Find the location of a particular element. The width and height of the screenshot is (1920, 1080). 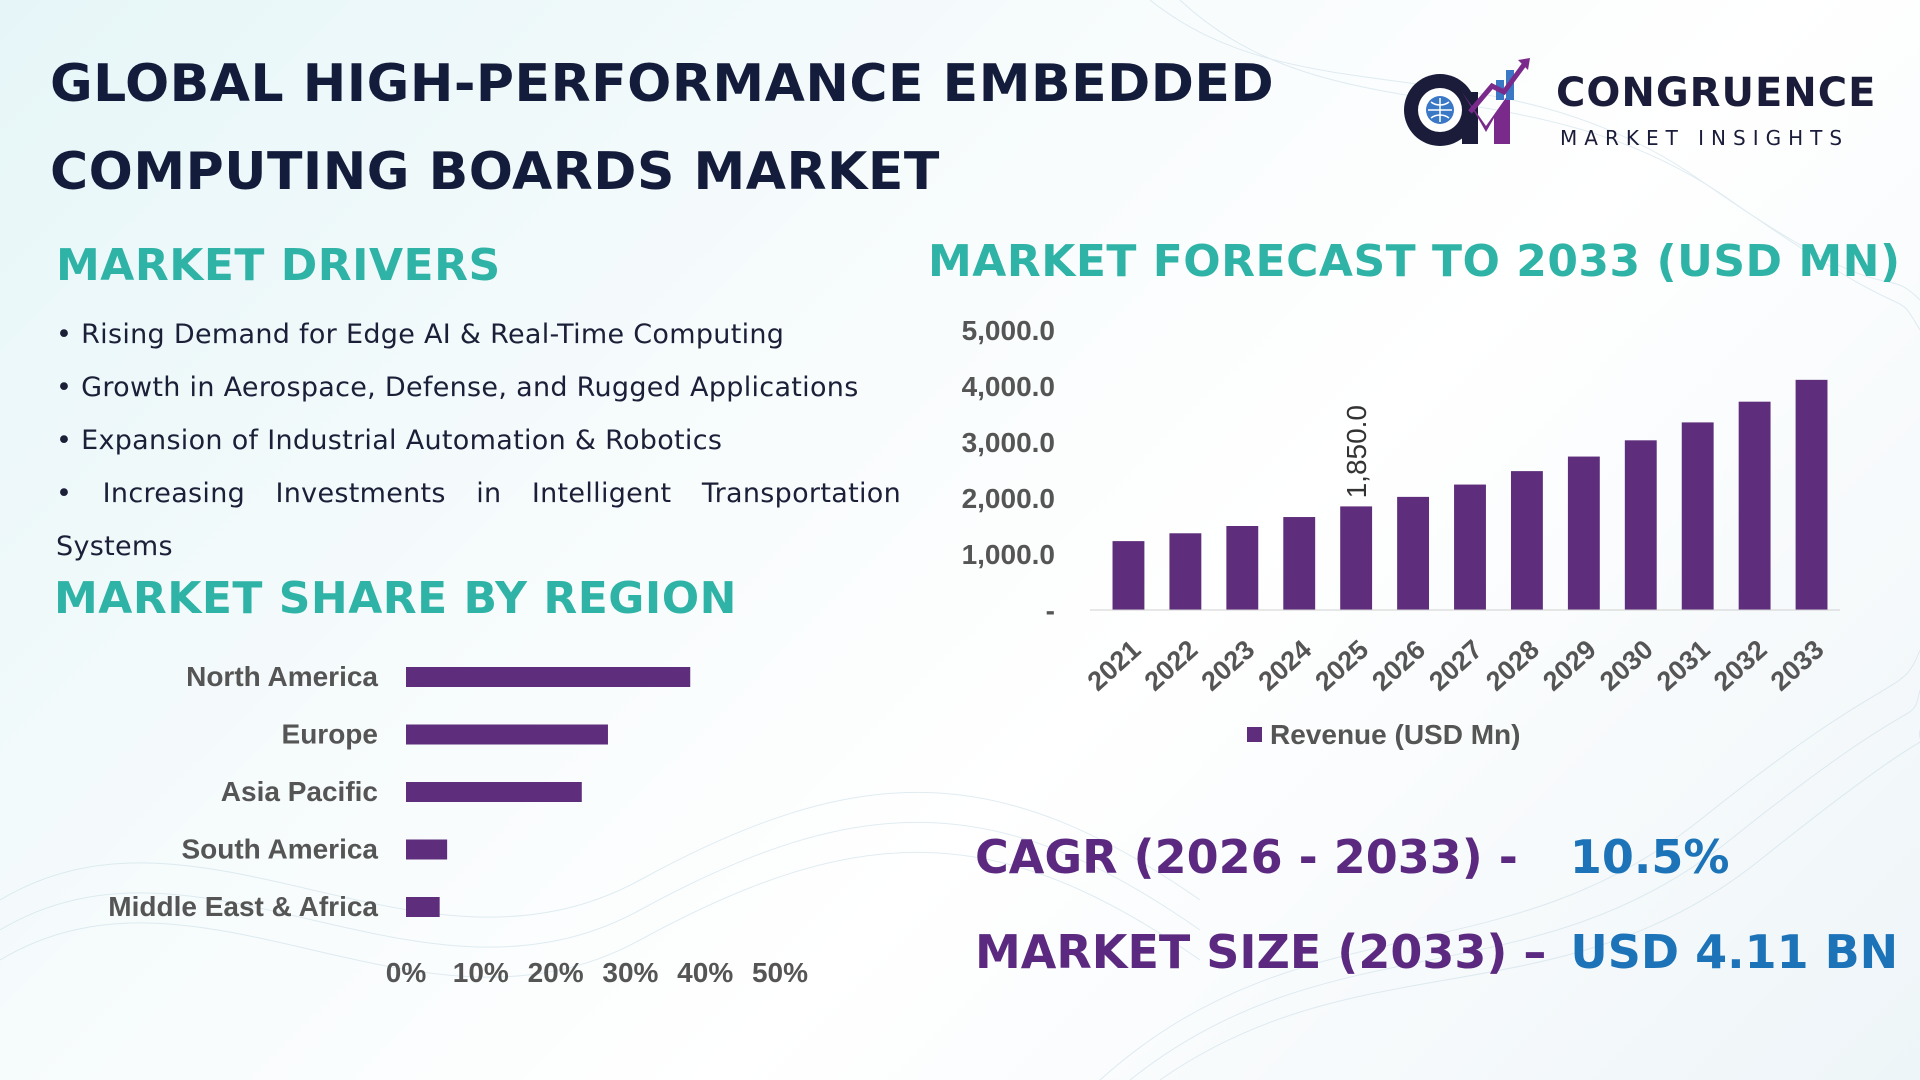

market-size-row: MARKET SIZE (2033) – USD 4.11 BN is located at coordinates (1436, 952).